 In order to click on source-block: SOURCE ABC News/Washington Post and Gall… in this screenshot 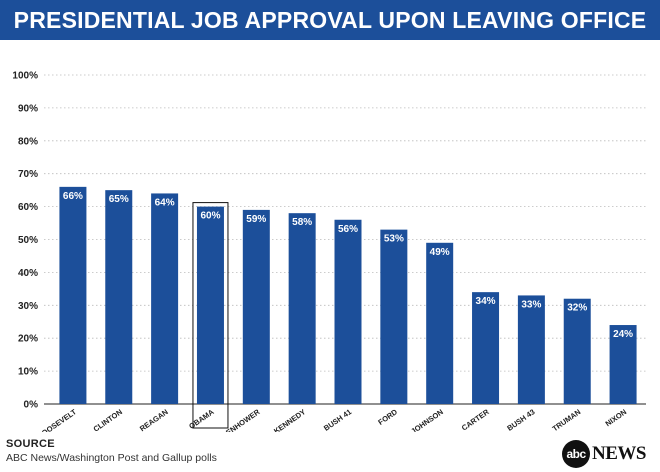, I will do `click(111, 451)`.